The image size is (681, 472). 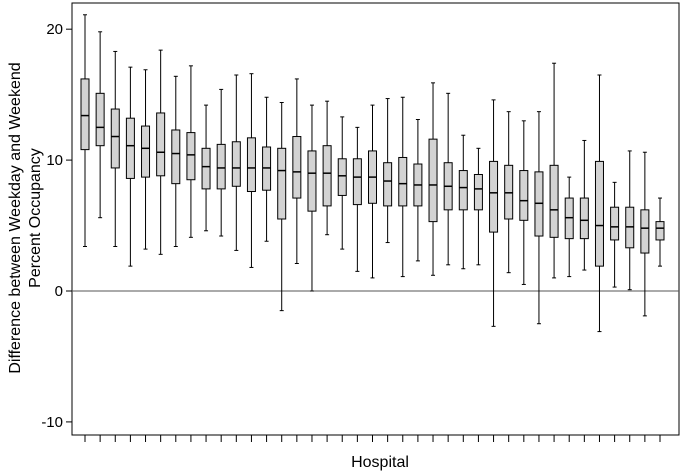 What do you see at coordinates (54, 160) in the screenshot?
I see `y-tick-label: 10` at bounding box center [54, 160].